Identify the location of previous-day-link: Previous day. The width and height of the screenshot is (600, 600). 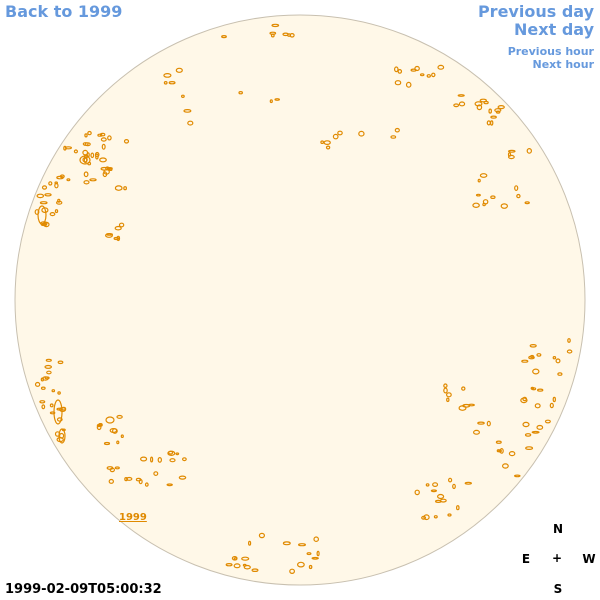
(535, 11).